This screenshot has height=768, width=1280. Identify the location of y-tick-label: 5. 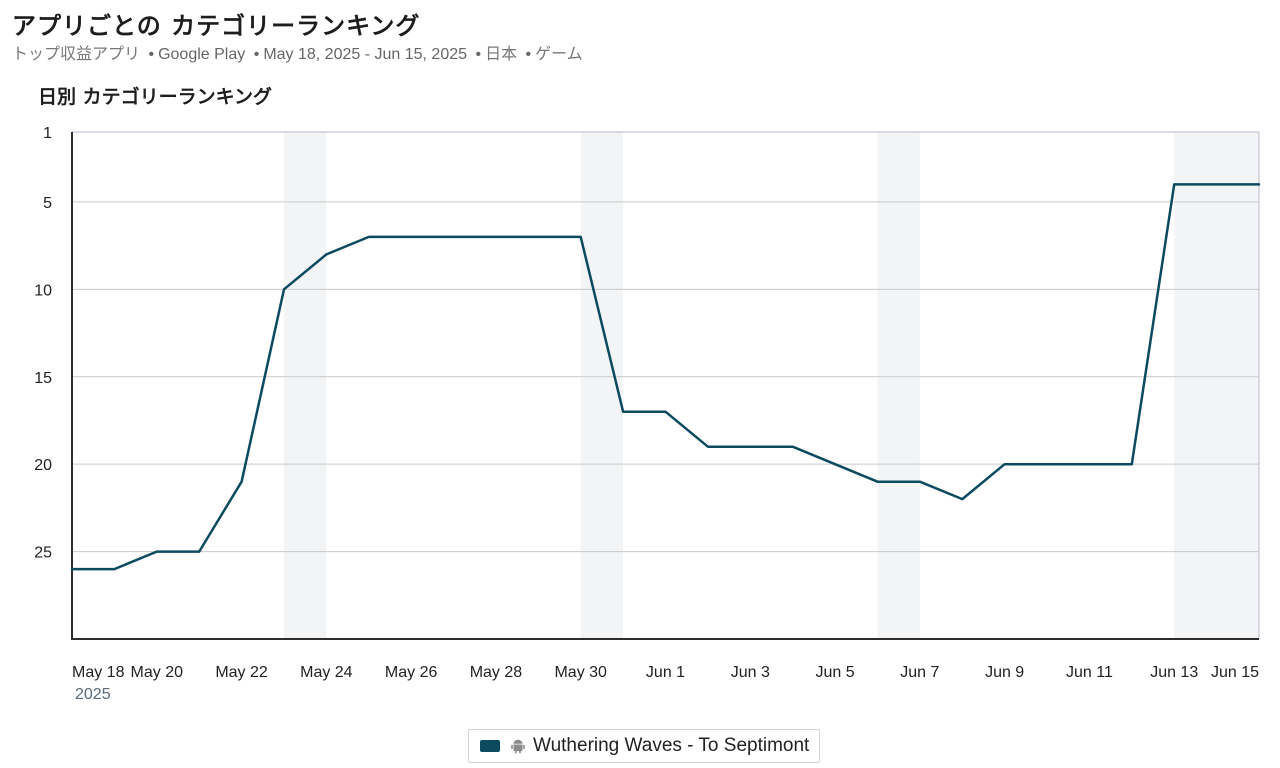
(47, 203).